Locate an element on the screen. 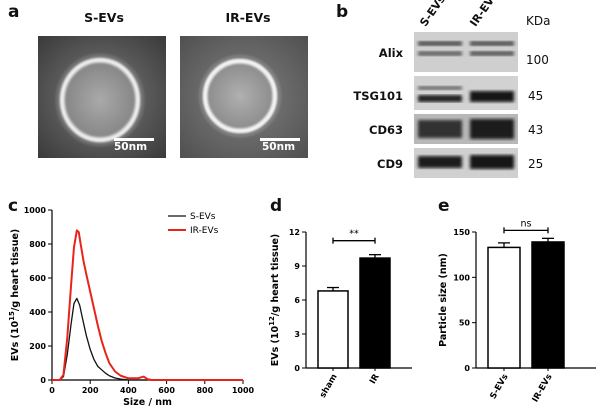 The image size is (600, 408). y-tick-label: 600 is located at coordinates (37, 278).